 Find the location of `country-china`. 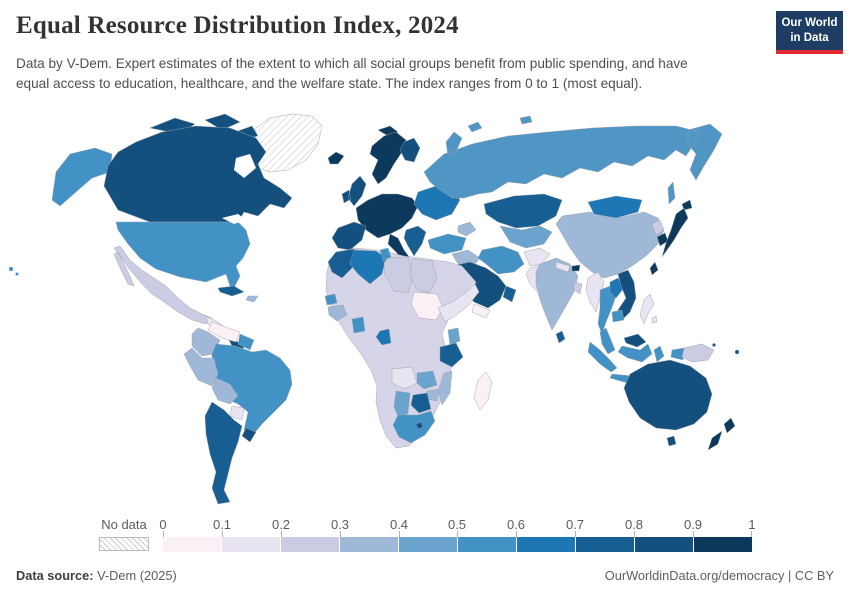

country-china is located at coordinates (610, 245).